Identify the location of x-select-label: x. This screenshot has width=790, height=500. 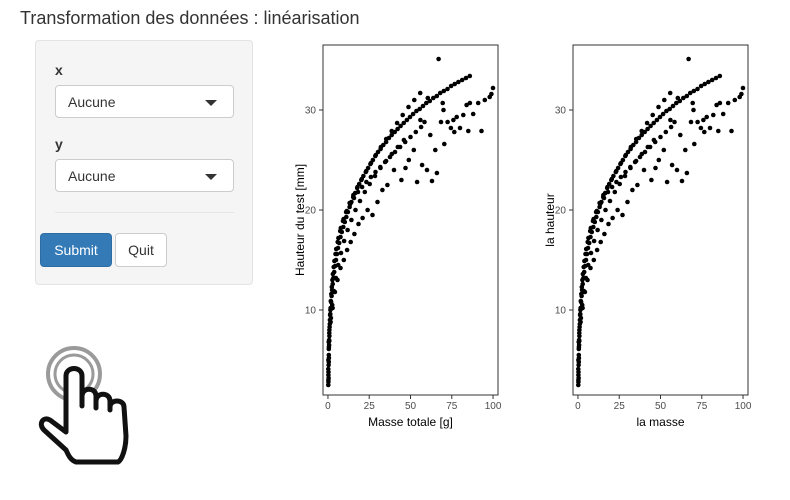
(59, 70).